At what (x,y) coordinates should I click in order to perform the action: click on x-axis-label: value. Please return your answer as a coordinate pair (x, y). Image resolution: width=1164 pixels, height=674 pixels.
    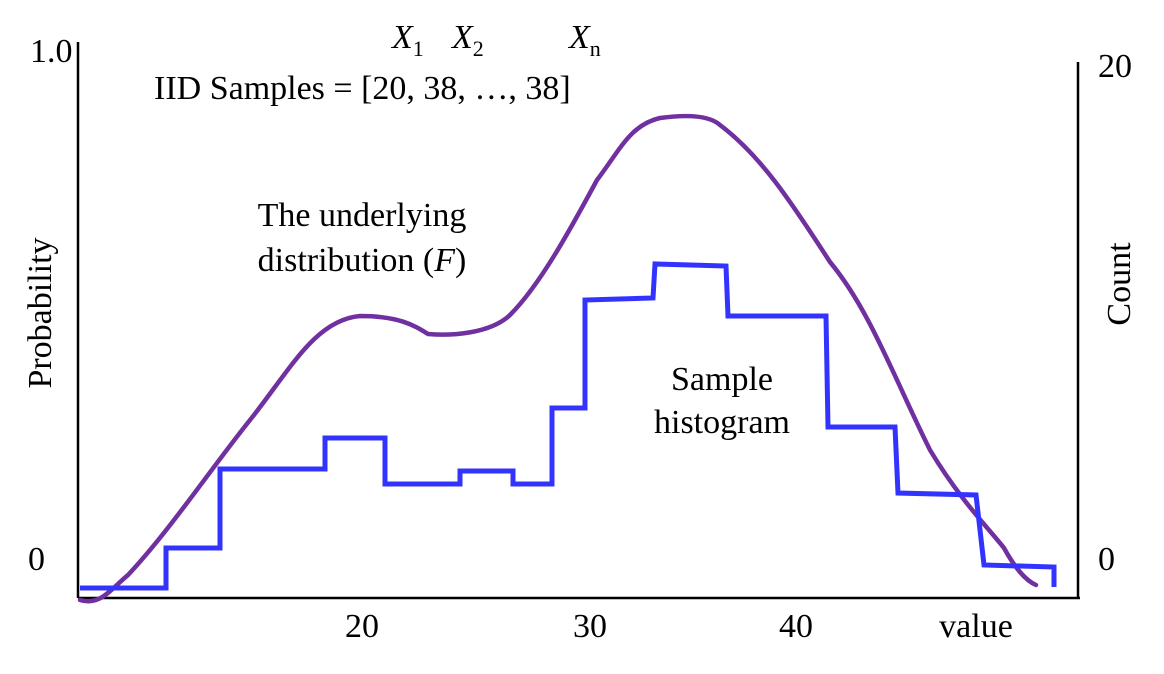
    Looking at the image, I should click on (976, 626).